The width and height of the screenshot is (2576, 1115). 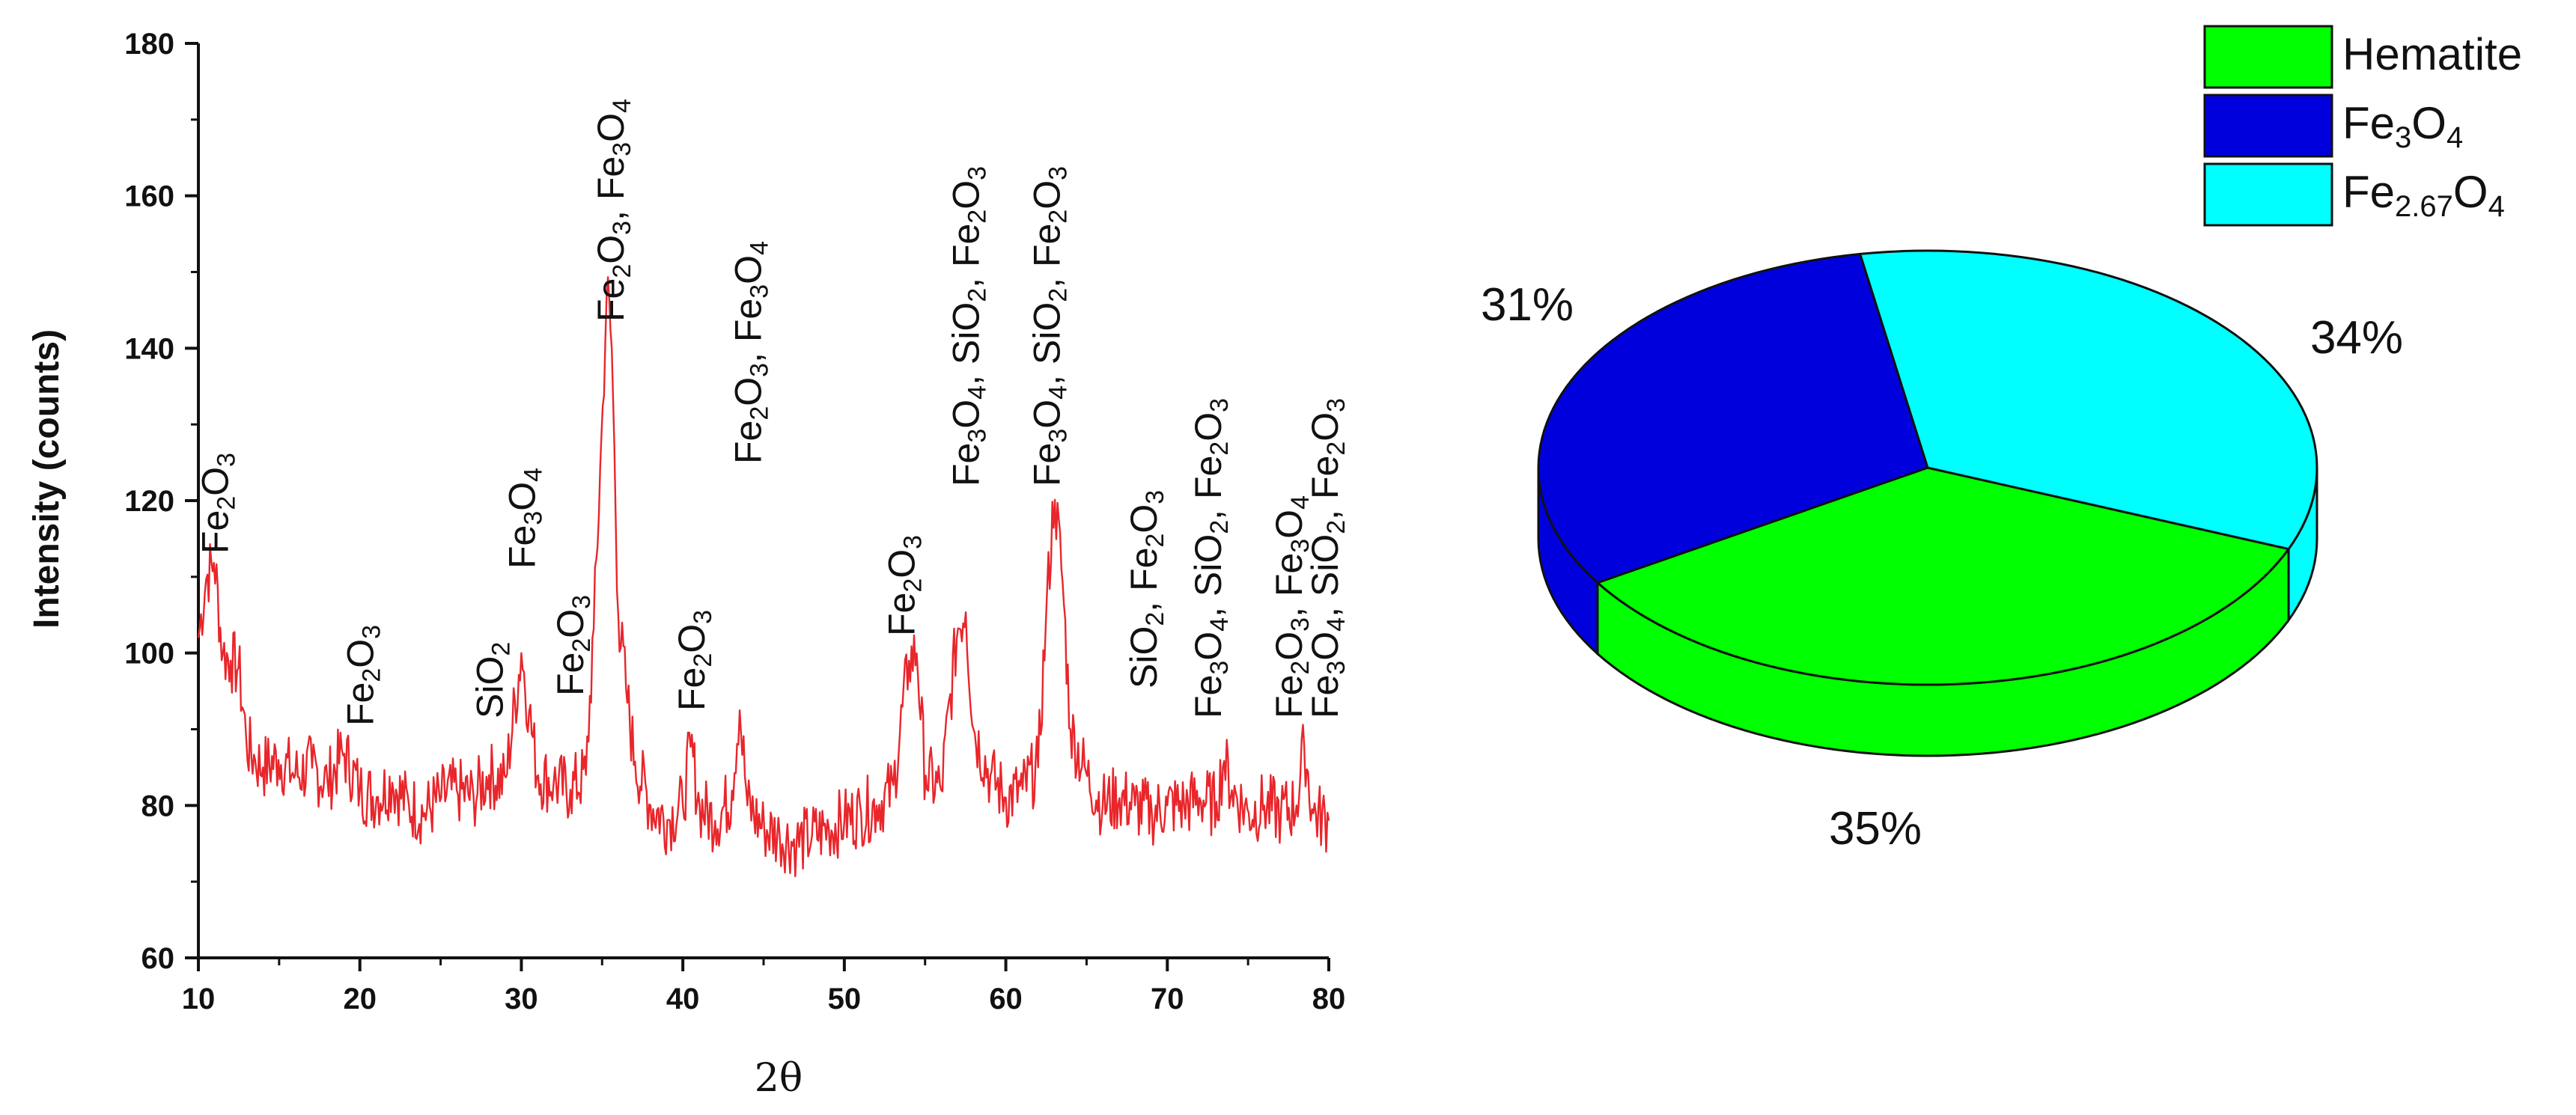 I want to click on pie-slice-hematite, so click(x=1943, y=576).